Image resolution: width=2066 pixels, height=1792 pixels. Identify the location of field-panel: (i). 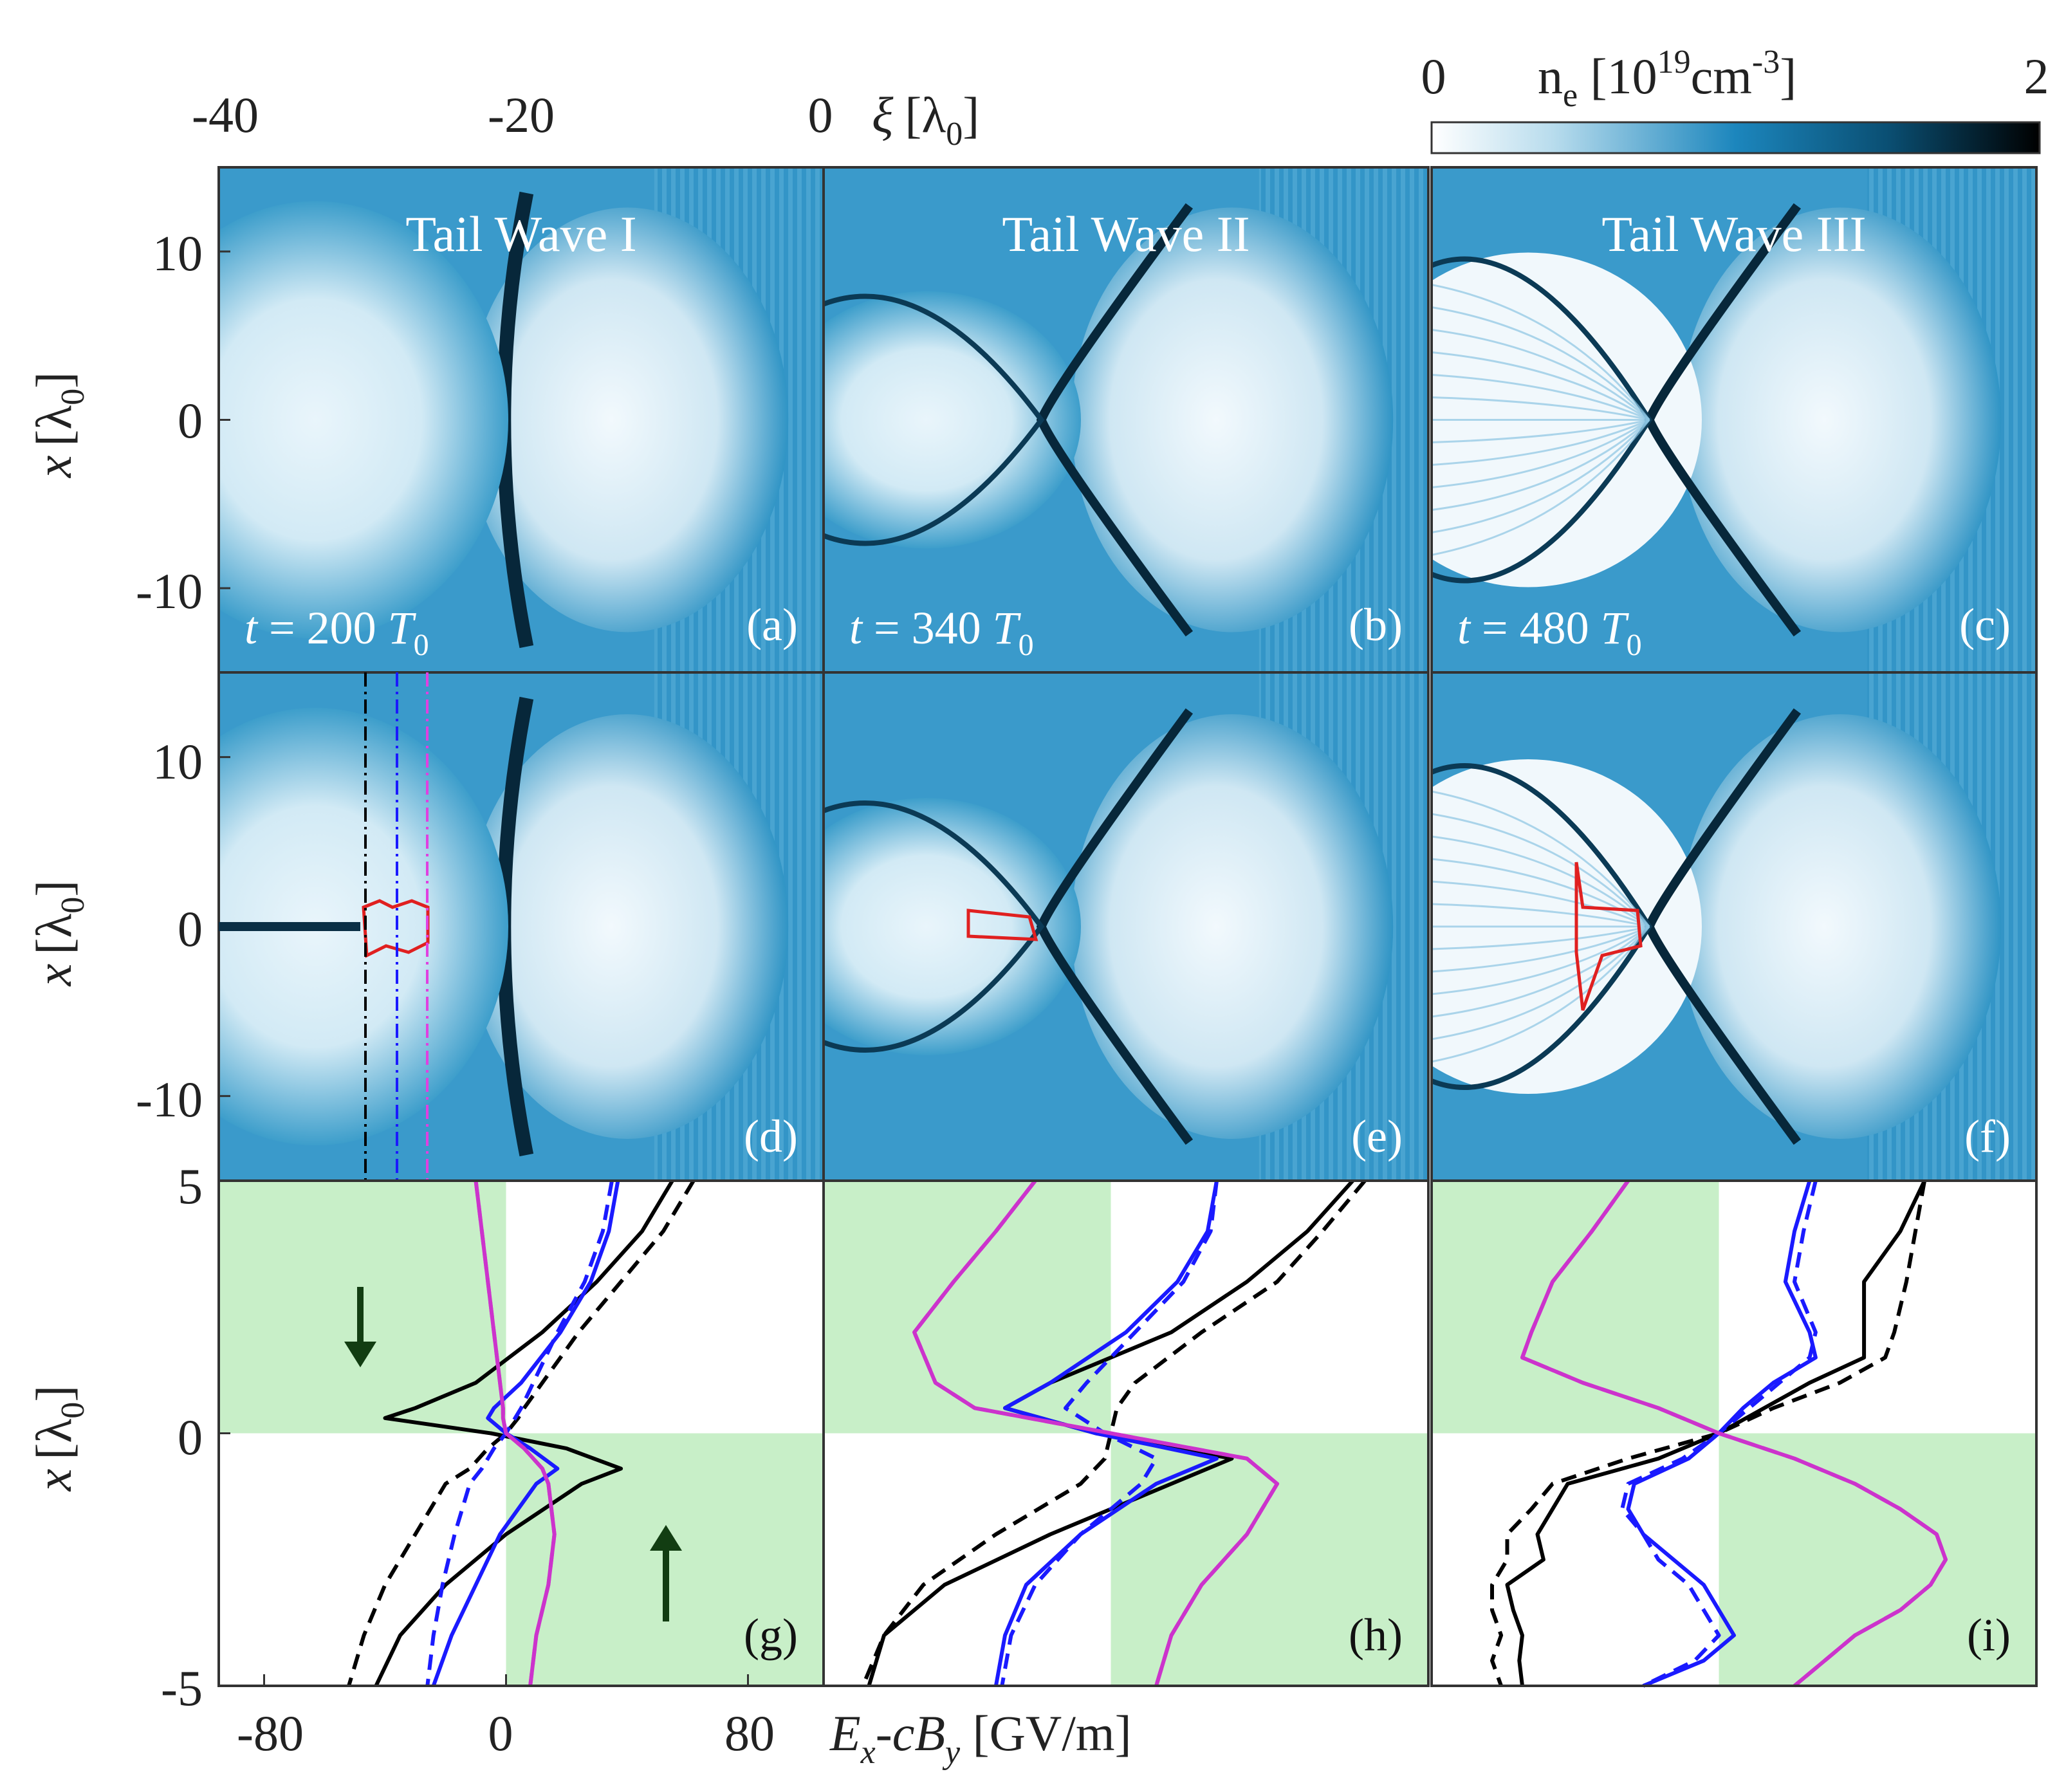
(1734, 1433).